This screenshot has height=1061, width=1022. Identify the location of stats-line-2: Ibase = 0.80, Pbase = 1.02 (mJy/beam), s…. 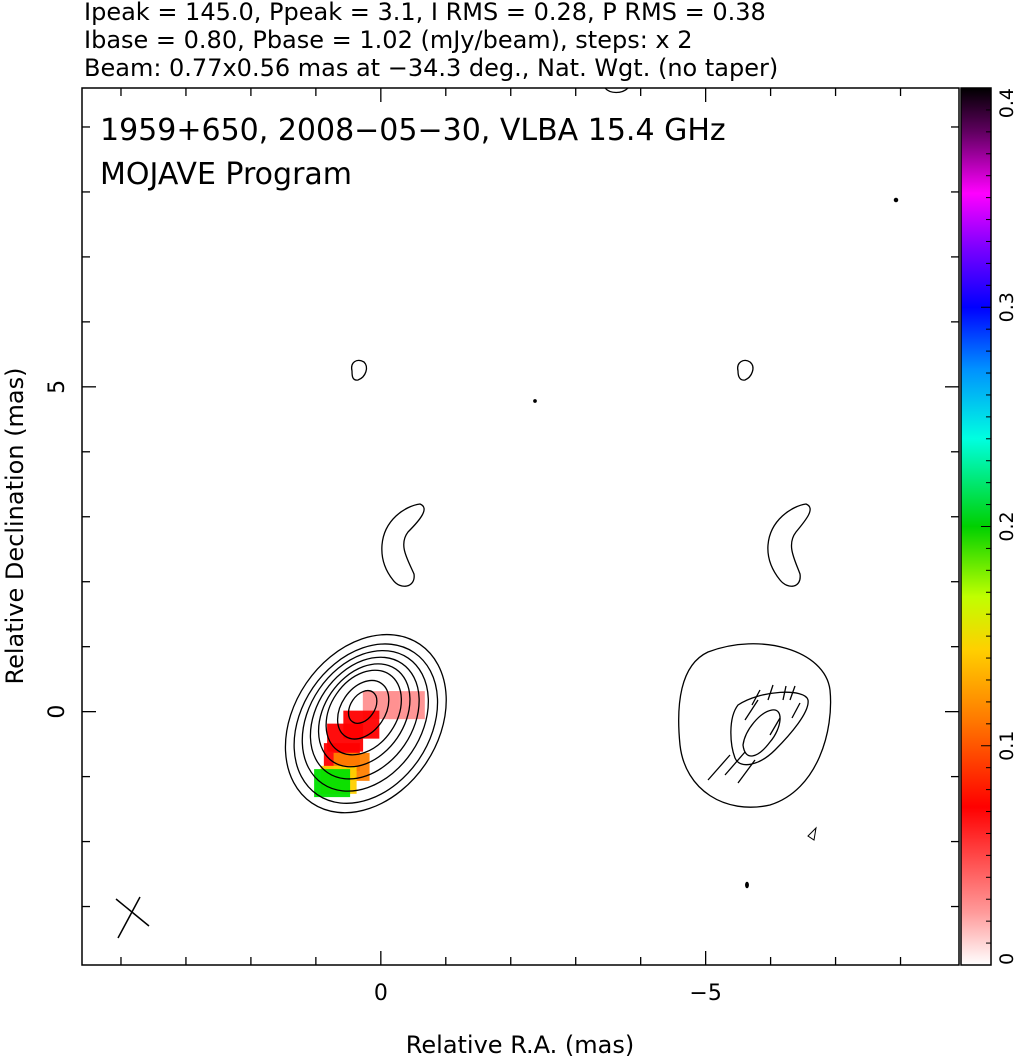
(388, 40).